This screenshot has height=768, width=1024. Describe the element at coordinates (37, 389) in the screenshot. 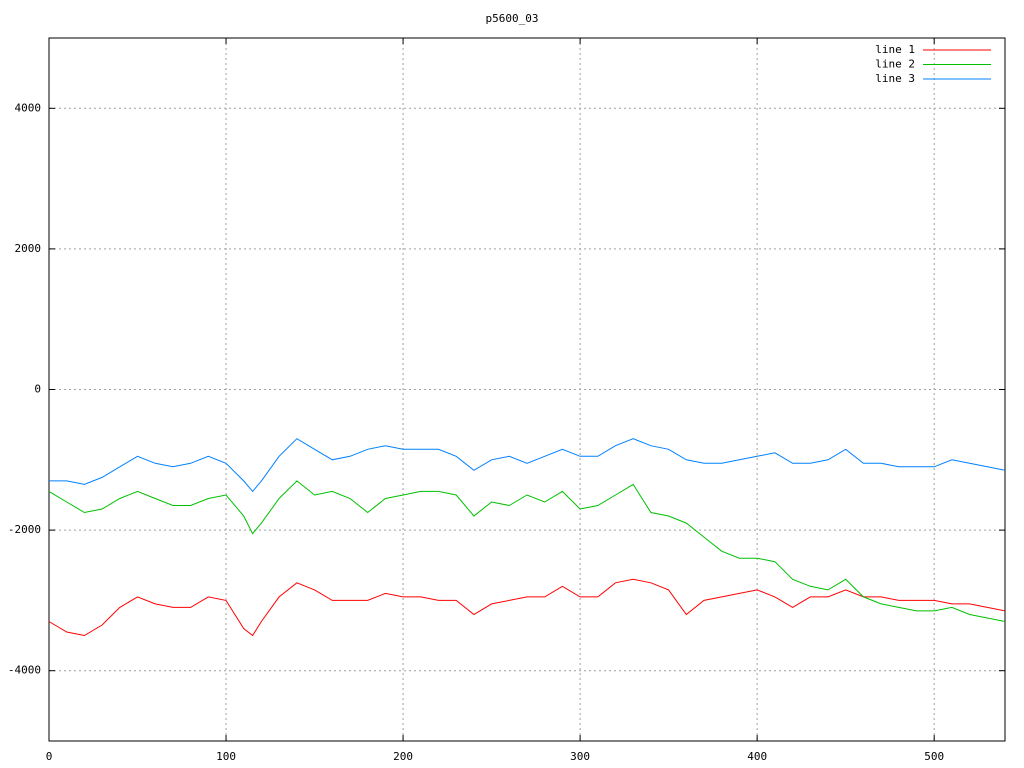

I see `y-tick-label: 0` at that location.